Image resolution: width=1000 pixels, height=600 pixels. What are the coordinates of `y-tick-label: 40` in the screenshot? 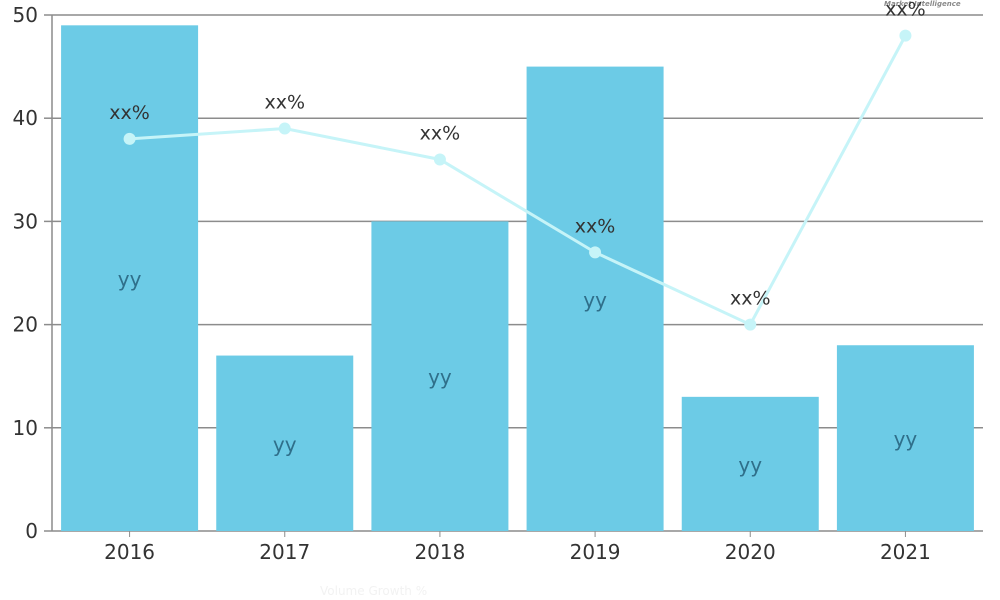 It's located at (25, 118).